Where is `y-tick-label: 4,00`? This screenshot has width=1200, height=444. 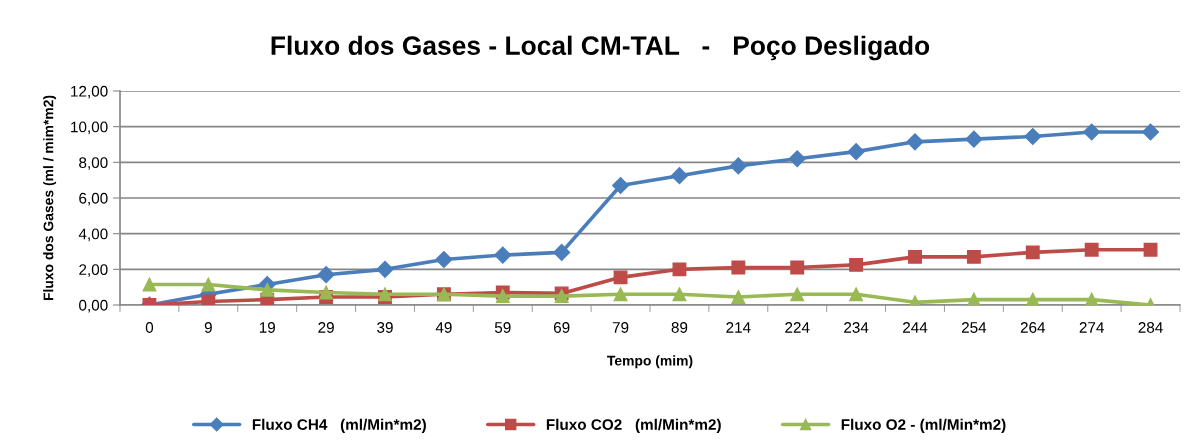 y-tick-label: 4,00 is located at coordinates (93, 235).